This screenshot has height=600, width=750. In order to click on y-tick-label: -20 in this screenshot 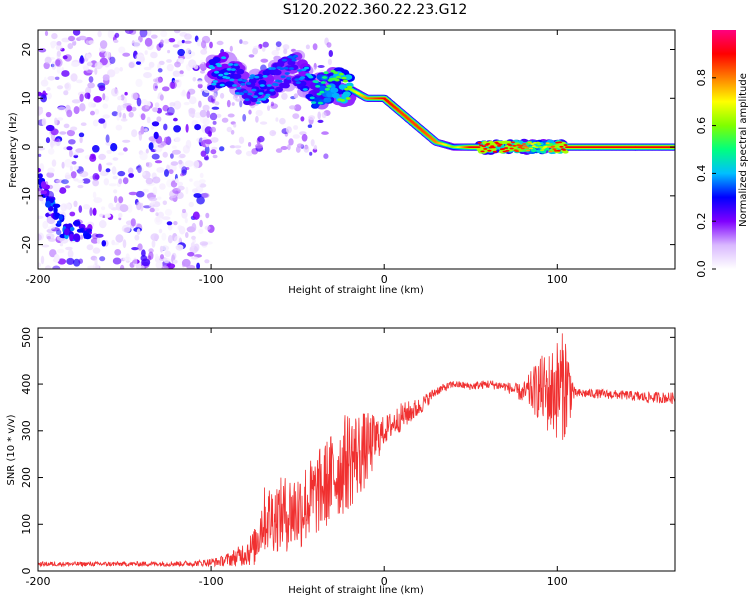, I will do `click(26, 245)`.